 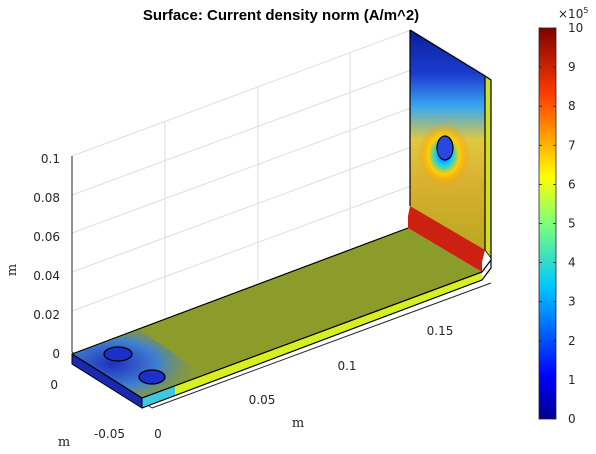 I want to click on z-tick-label: 0.02, so click(x=46, y=315).